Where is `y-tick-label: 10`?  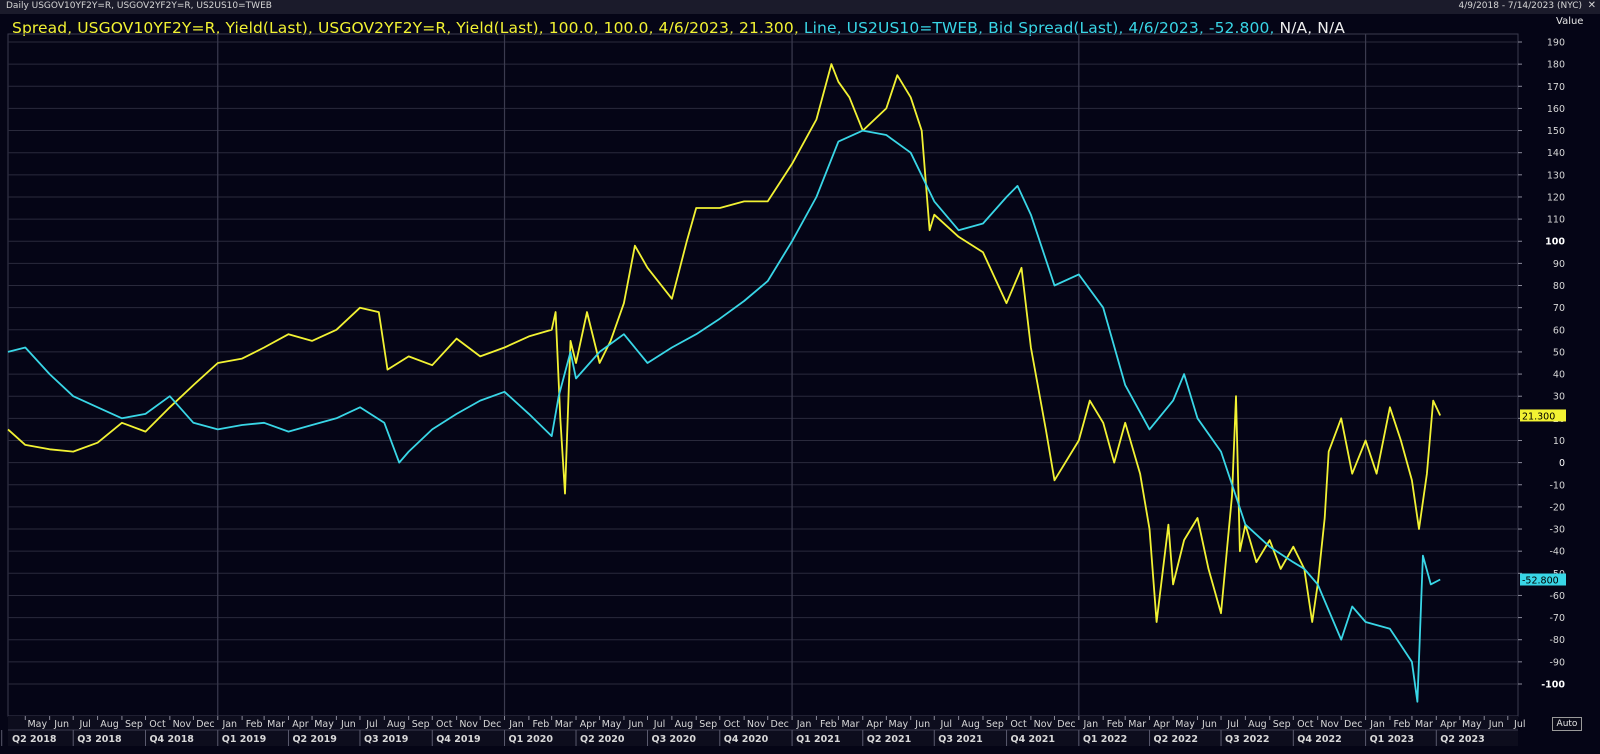
y-tick-label: 10 is located at coordinates (1559, 441).